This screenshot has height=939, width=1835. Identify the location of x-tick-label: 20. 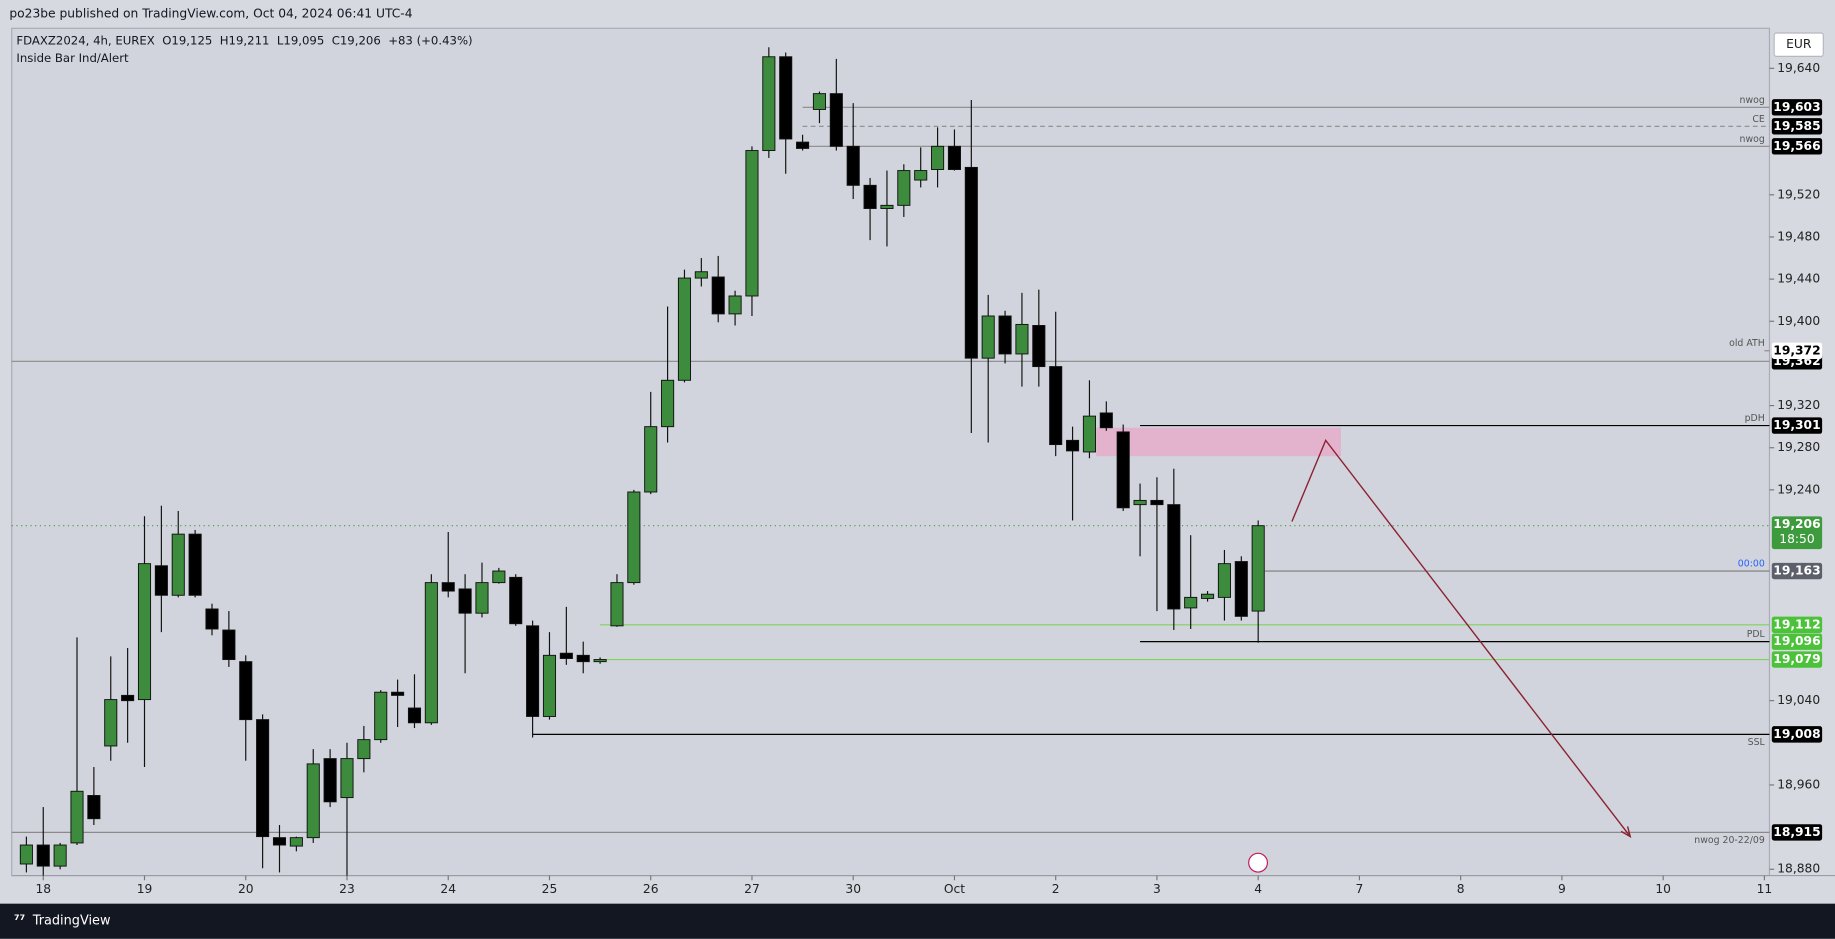
(246, 889).